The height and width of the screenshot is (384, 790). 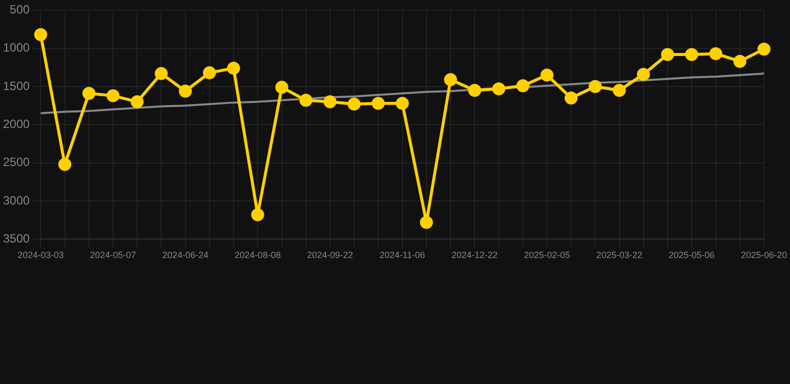 What do you see at coordinates (185, 255) in the screenshot?
I see `x-tick-label: 2024-06-24` at bounding box center [185, 255].